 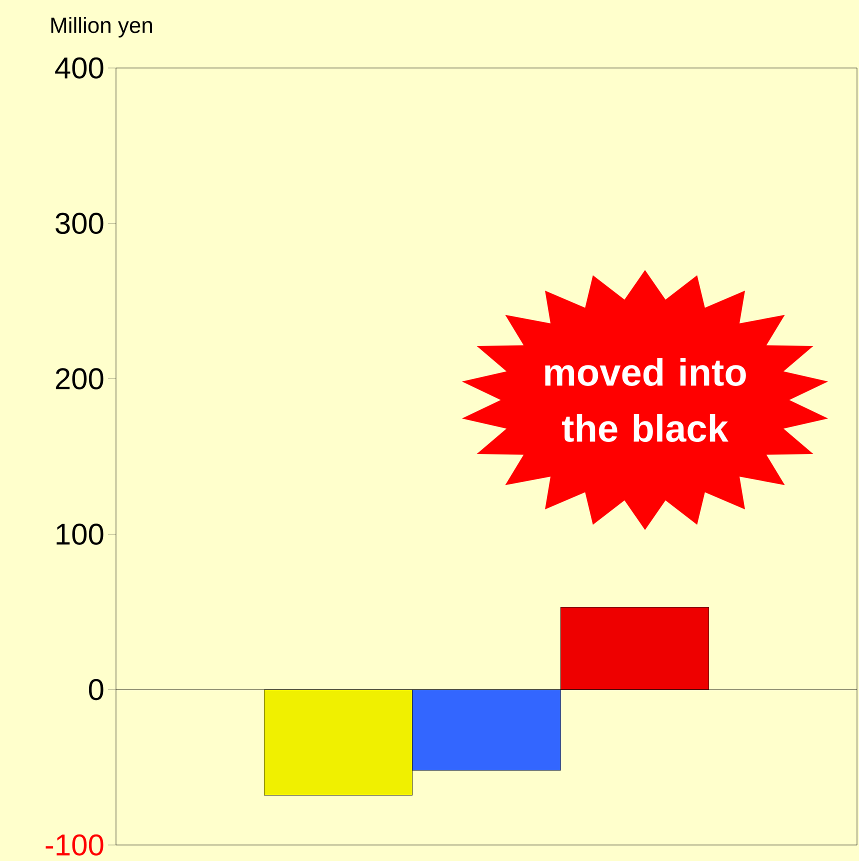 What do you see at coordinates (80, 379) in the screenshot?
I see `y-tick-label: 200` at bounding box center [80, 379].